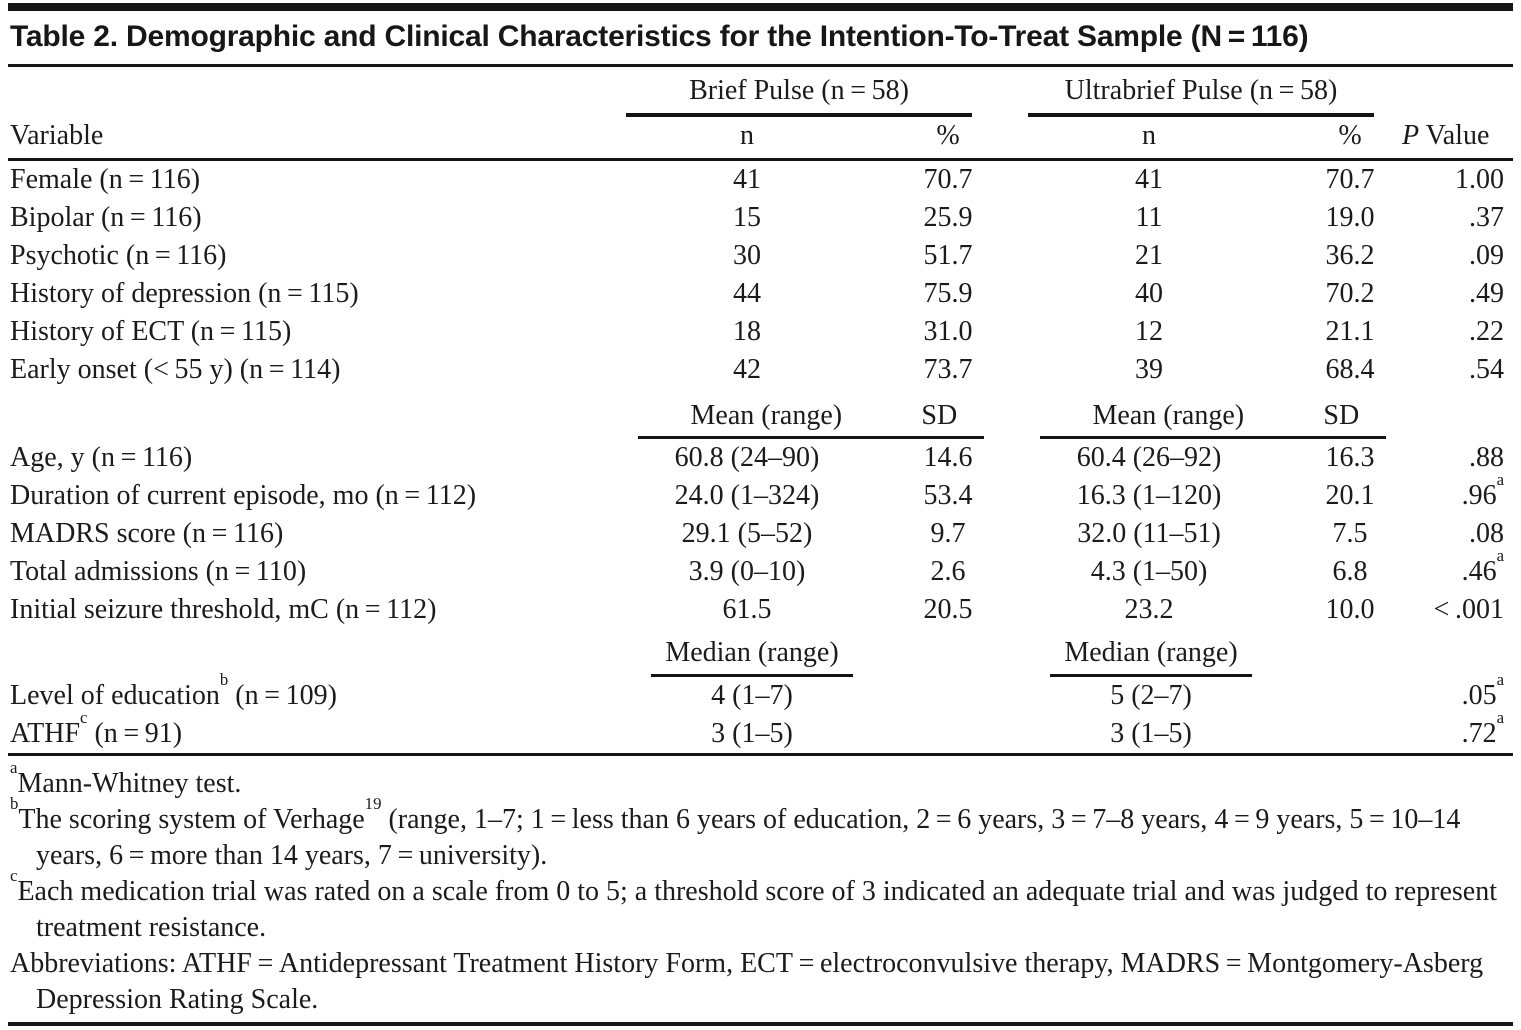  Describe the element at coordinates (760, 653) in the screenshot. I see `subheader-median-range-row: Median (range) Median (range)` at that location.